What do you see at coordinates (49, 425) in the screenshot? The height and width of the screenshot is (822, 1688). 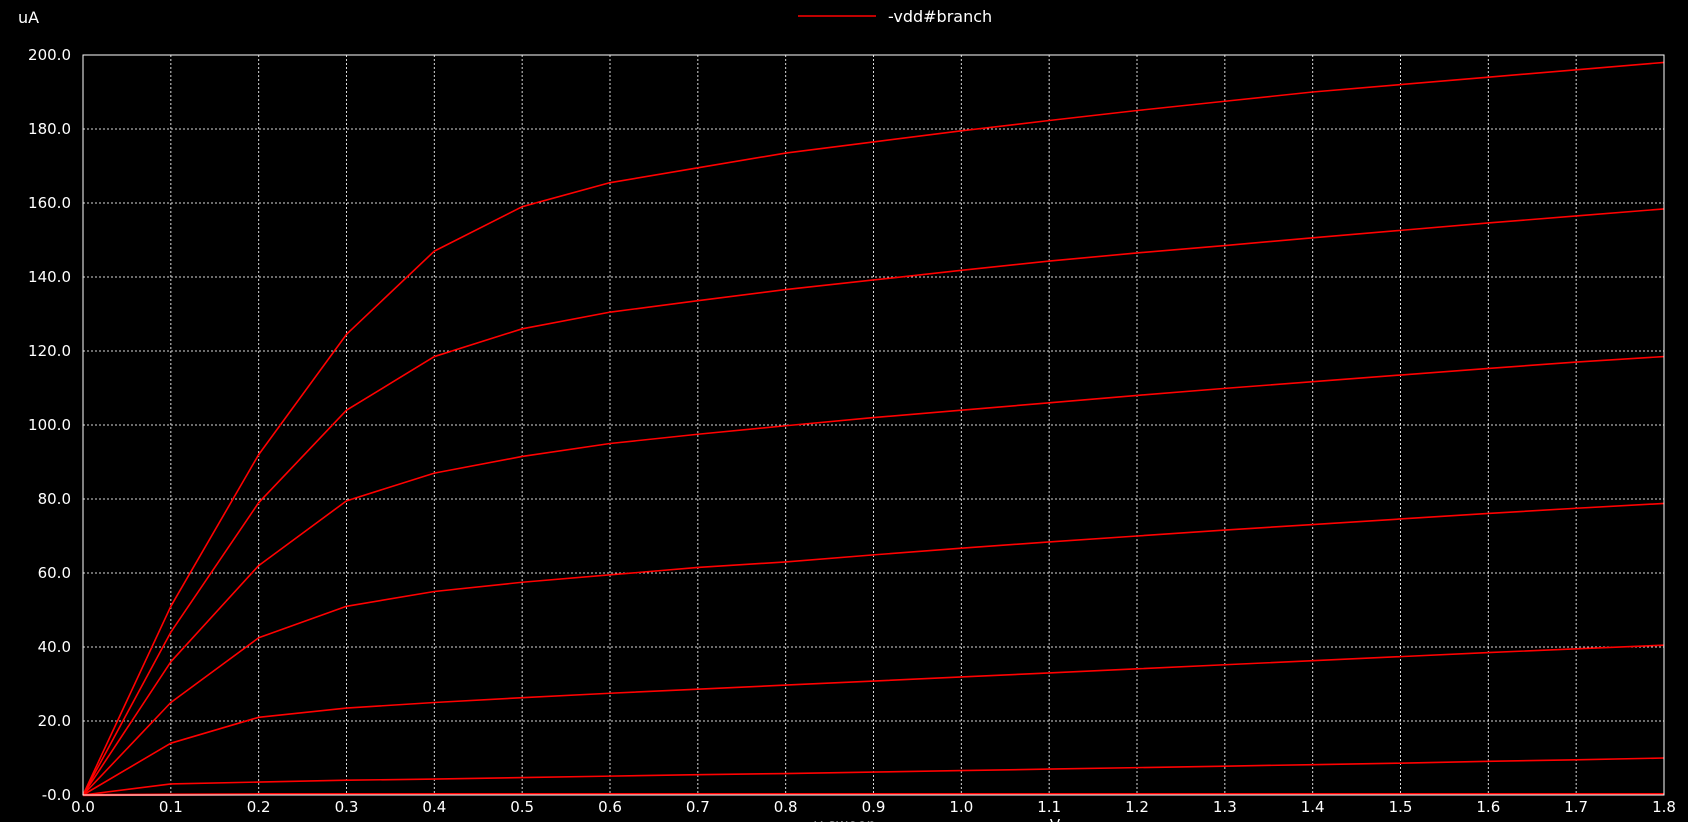 I see `y-tick-label: 100.0` at bounding box center [49, 425].